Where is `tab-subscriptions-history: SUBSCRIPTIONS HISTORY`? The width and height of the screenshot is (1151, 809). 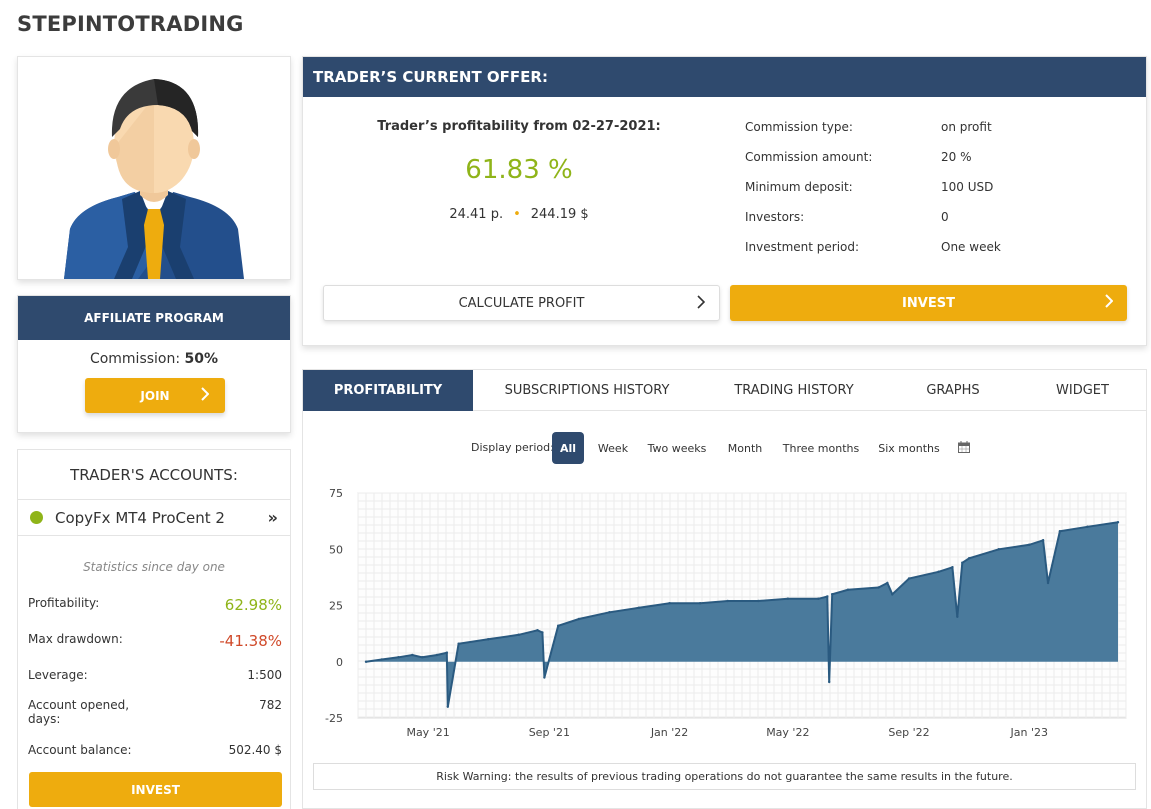 tab-subscriptions-history: SUBSCRIPTIONS HISTORY is located at coordinates (587, 390).